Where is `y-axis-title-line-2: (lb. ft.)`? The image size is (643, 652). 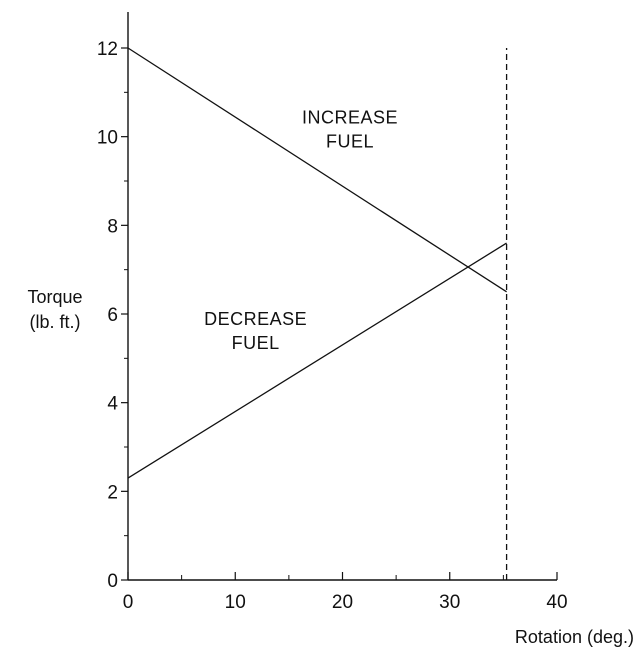
y-axis-title-line-2: (lb. ft.) is located at coordinates (54, 322).